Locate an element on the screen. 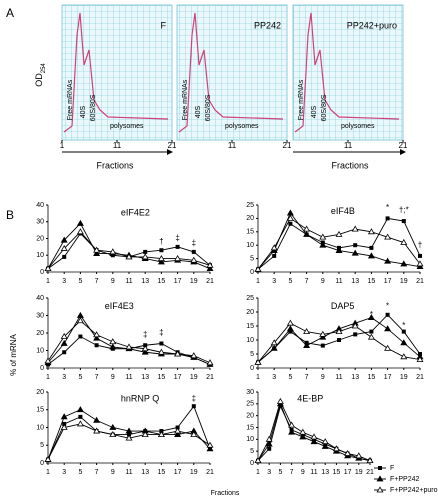 The width and height of the screenshot is (438, 500). x-tick-label: 9 is located at coordinates (113, 281).